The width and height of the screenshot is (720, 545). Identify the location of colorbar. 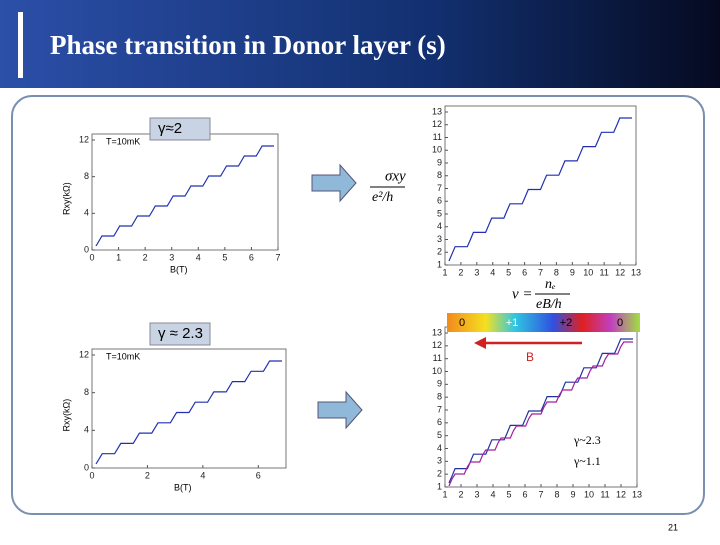
(543, 322).